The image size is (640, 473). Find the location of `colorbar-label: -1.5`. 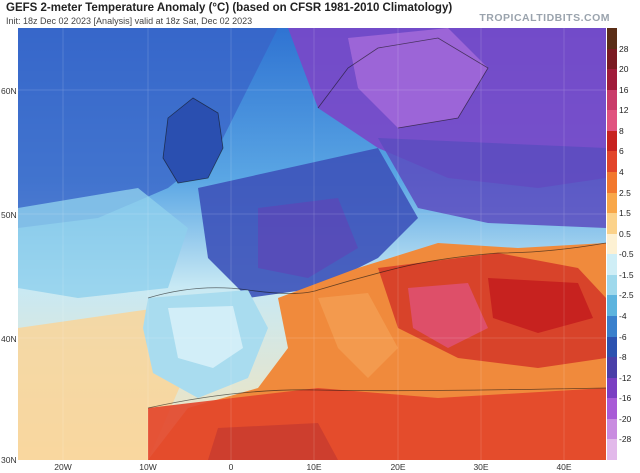

colorbar-label: -1.5 is located at coordinates (626, 274).